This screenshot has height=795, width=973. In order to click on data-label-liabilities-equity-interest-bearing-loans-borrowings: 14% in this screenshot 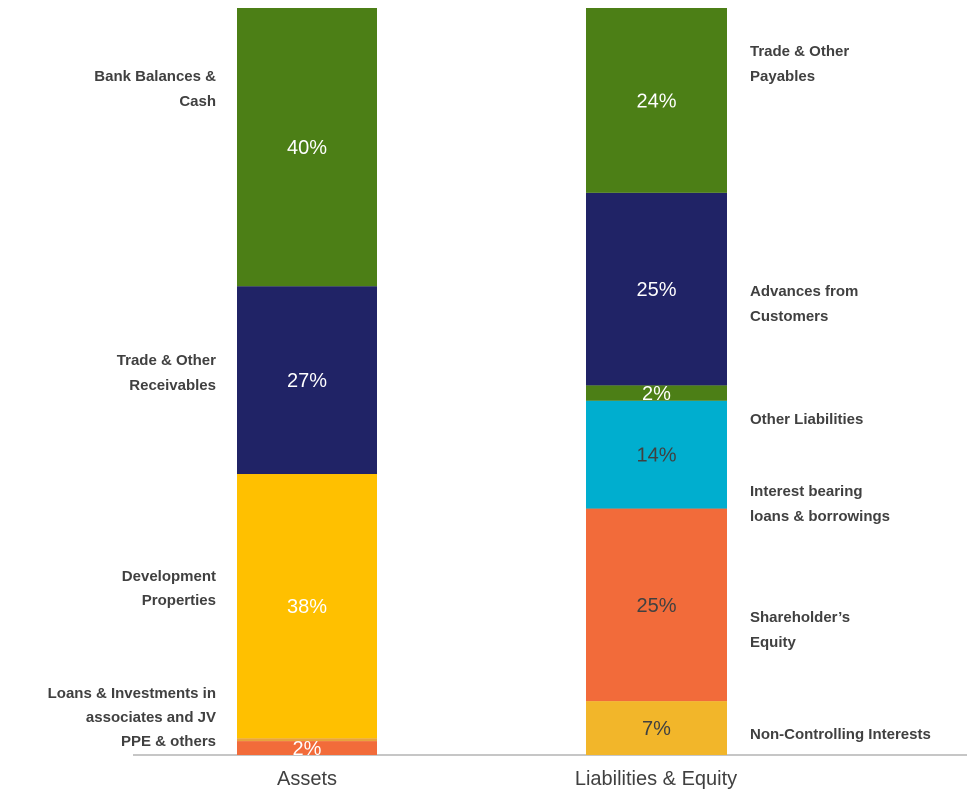, I will do `click(656, 456)`.